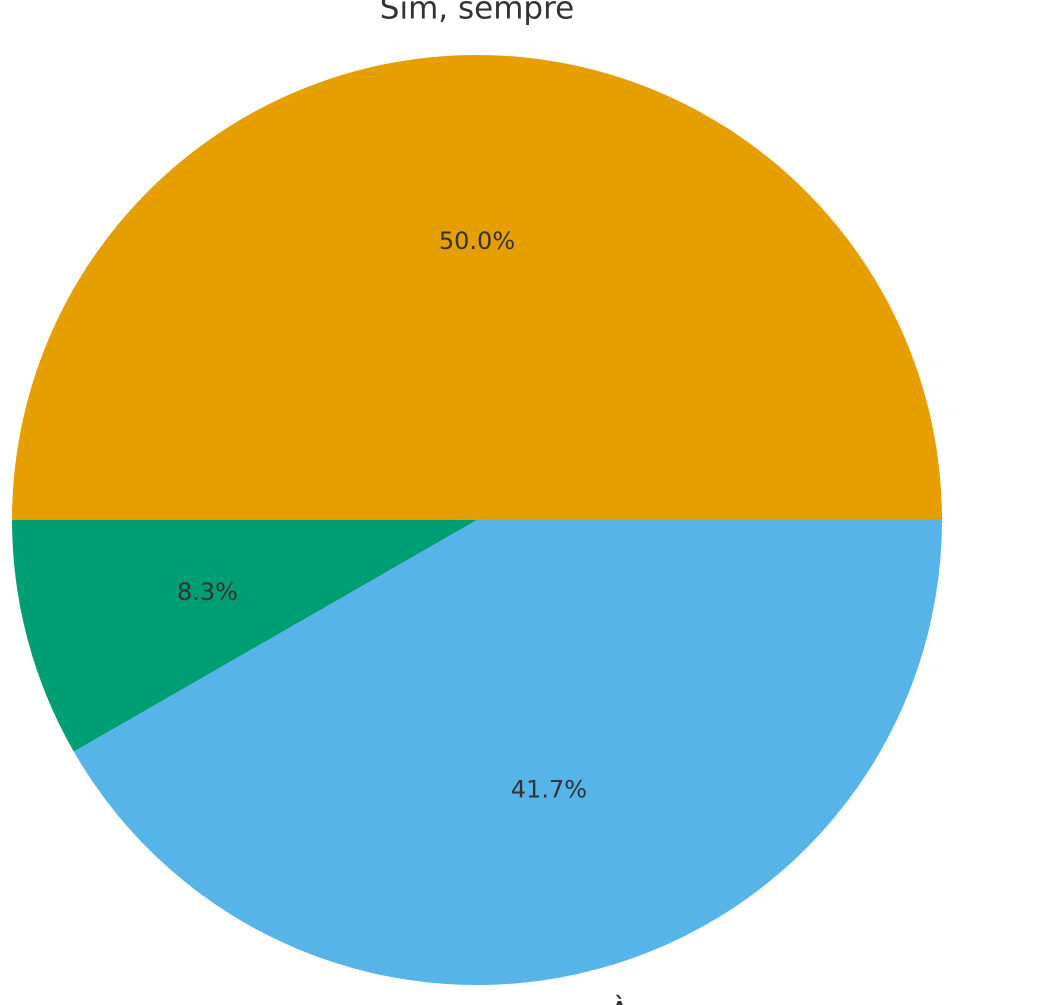 Image resolution: width=1047 pixels, height=1005 pixels. I want to click on pie-category-label: Às vezes, so click(677, 1000).